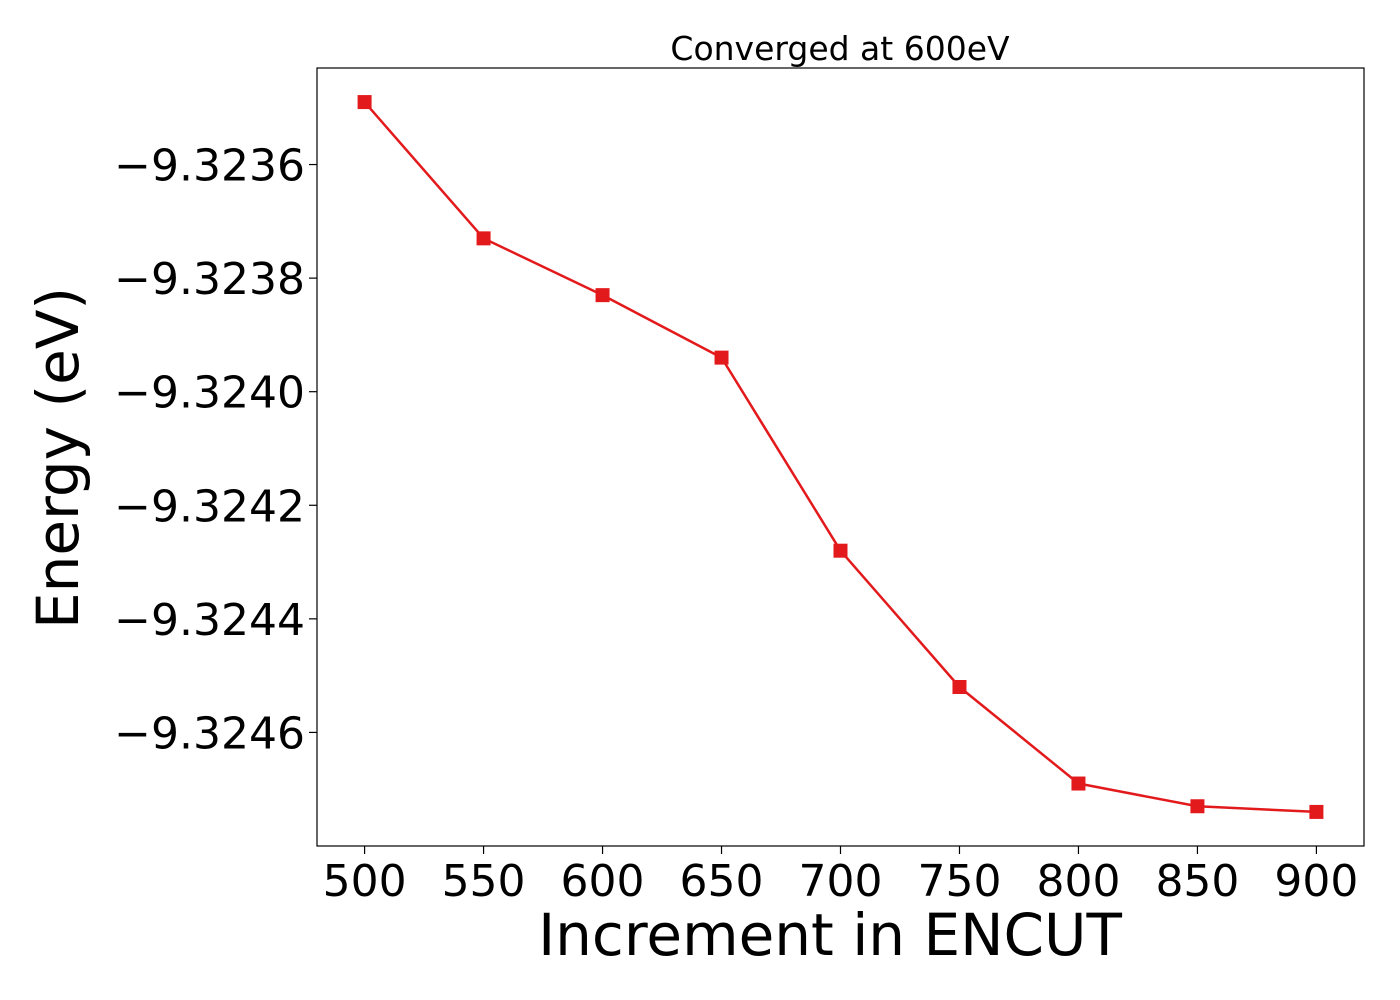 The height and width of the screenshot is (1000, 1400). Describe the element at coordinates (841, 881) in the screenshot. I see `x-tick-label: 700` at that location.